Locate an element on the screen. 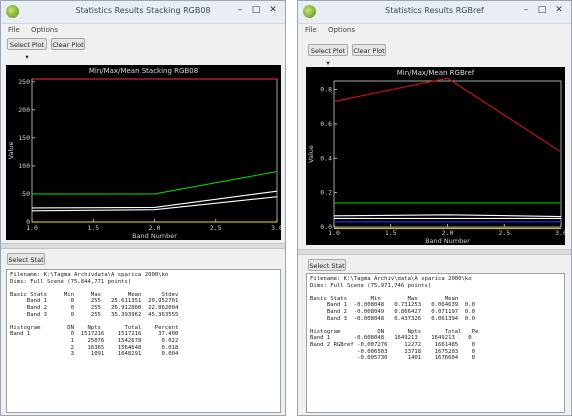 Image resolution: width=572 pixels, height=416 pixels. report-line: 3 1091 1648291 0.004 is located at coordinates (94, 354).